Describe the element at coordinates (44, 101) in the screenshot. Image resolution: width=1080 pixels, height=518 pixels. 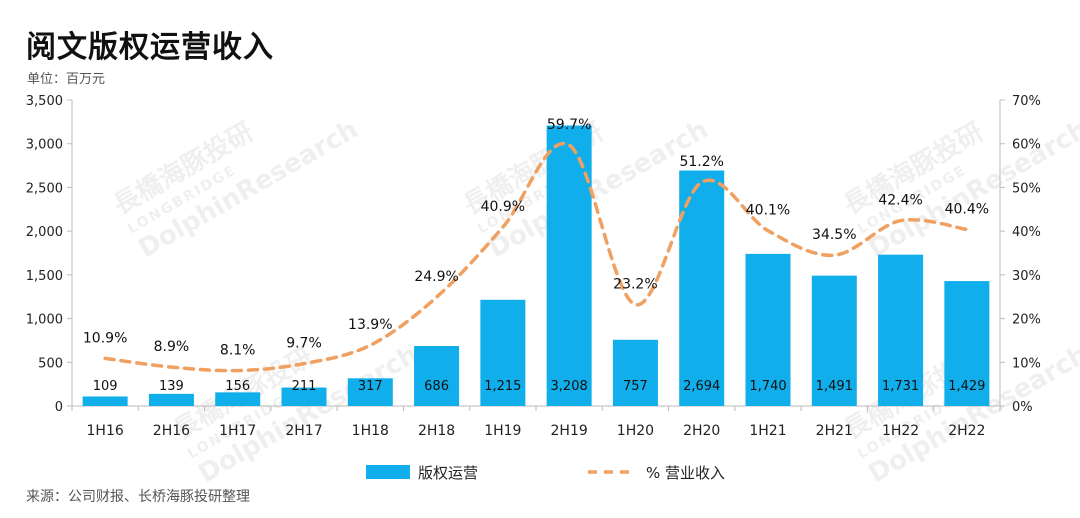
I see `left-tick-label: 3,500` at that location.